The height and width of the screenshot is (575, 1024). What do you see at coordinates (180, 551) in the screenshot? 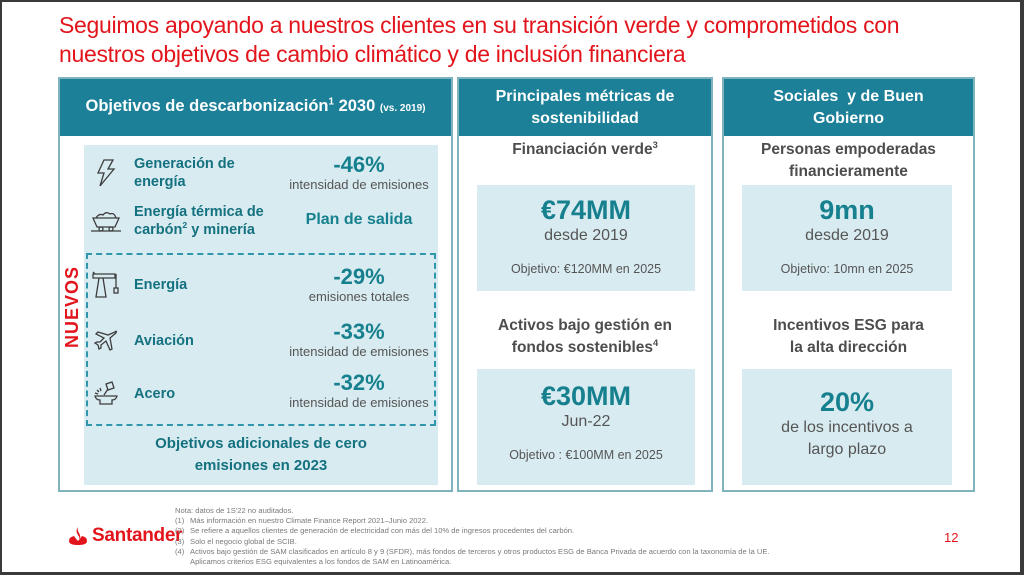
I see `footnote-number: (4)` at bounding box center [180, 551].